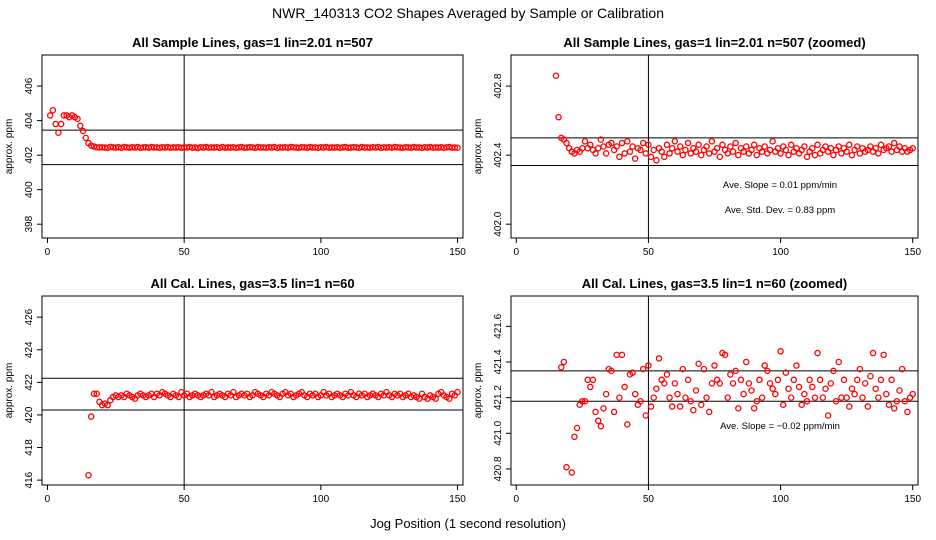 This screenshot has width=936, height=540. What do you see at coordinates (498, 361) in the screenshot?
I see `y-tick-label: 421.4` at bounding box center [498, 361].